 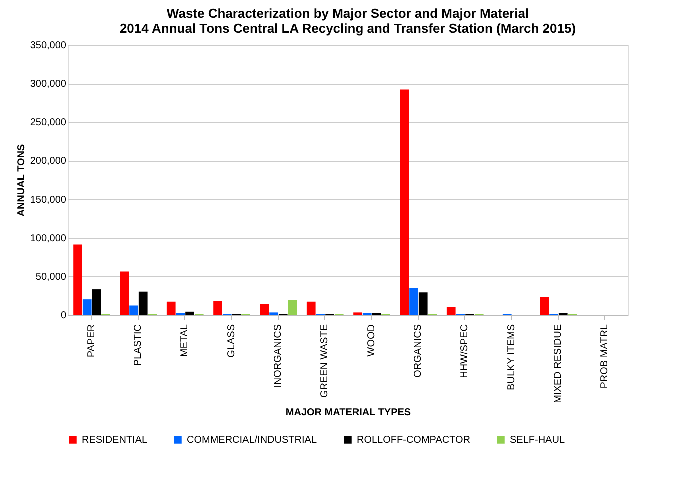 What do you see at coordinates (92, 341) in the screenshot?
I see `x-tick-label: PAPER` at bounding box center [92, 341].